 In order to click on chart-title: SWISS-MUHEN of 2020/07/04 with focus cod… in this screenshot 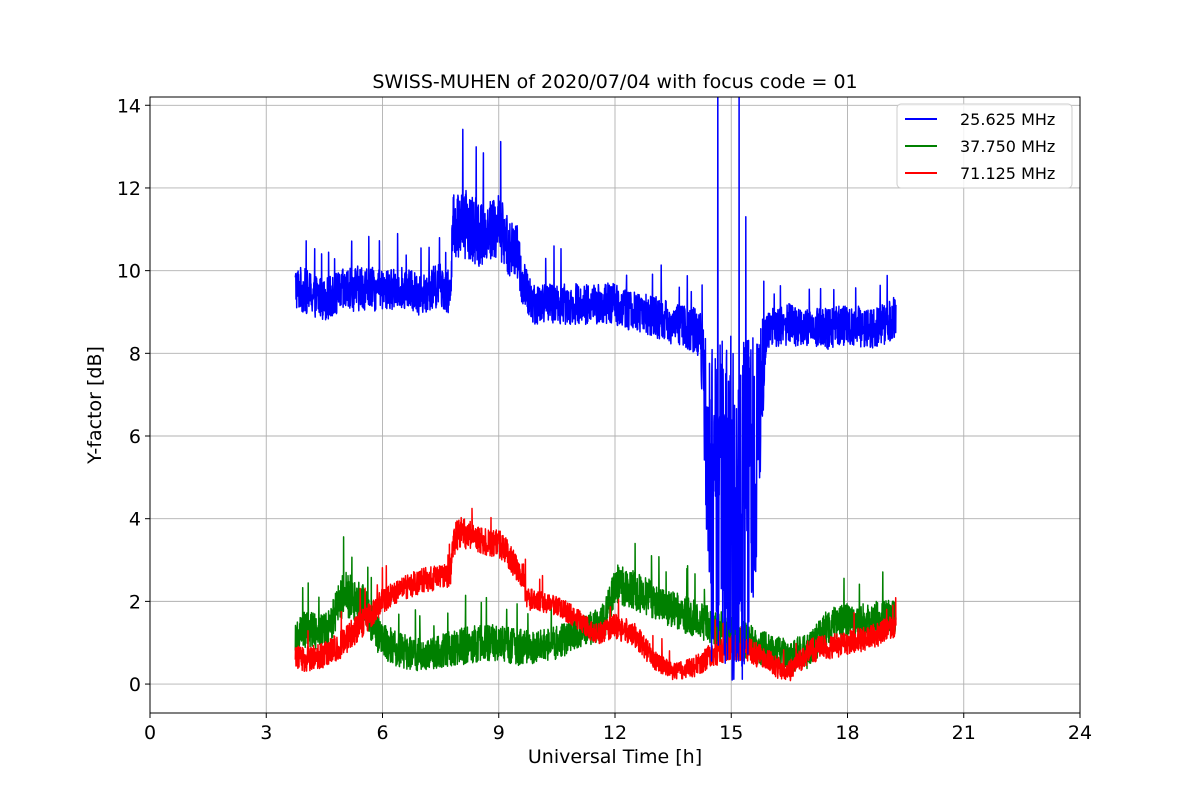, I will do `click(614, 82)`.